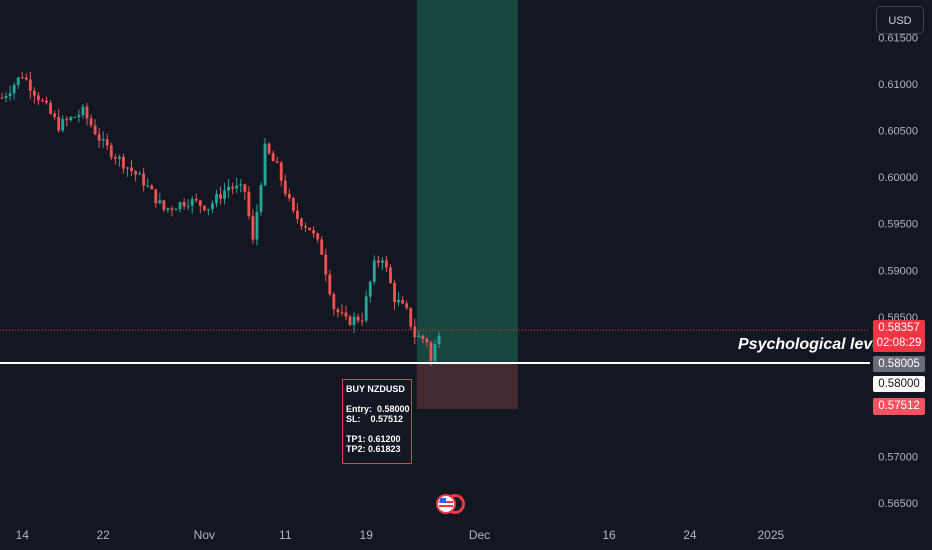  I want to click on x-tick-label: Nov, so click(204, 535).